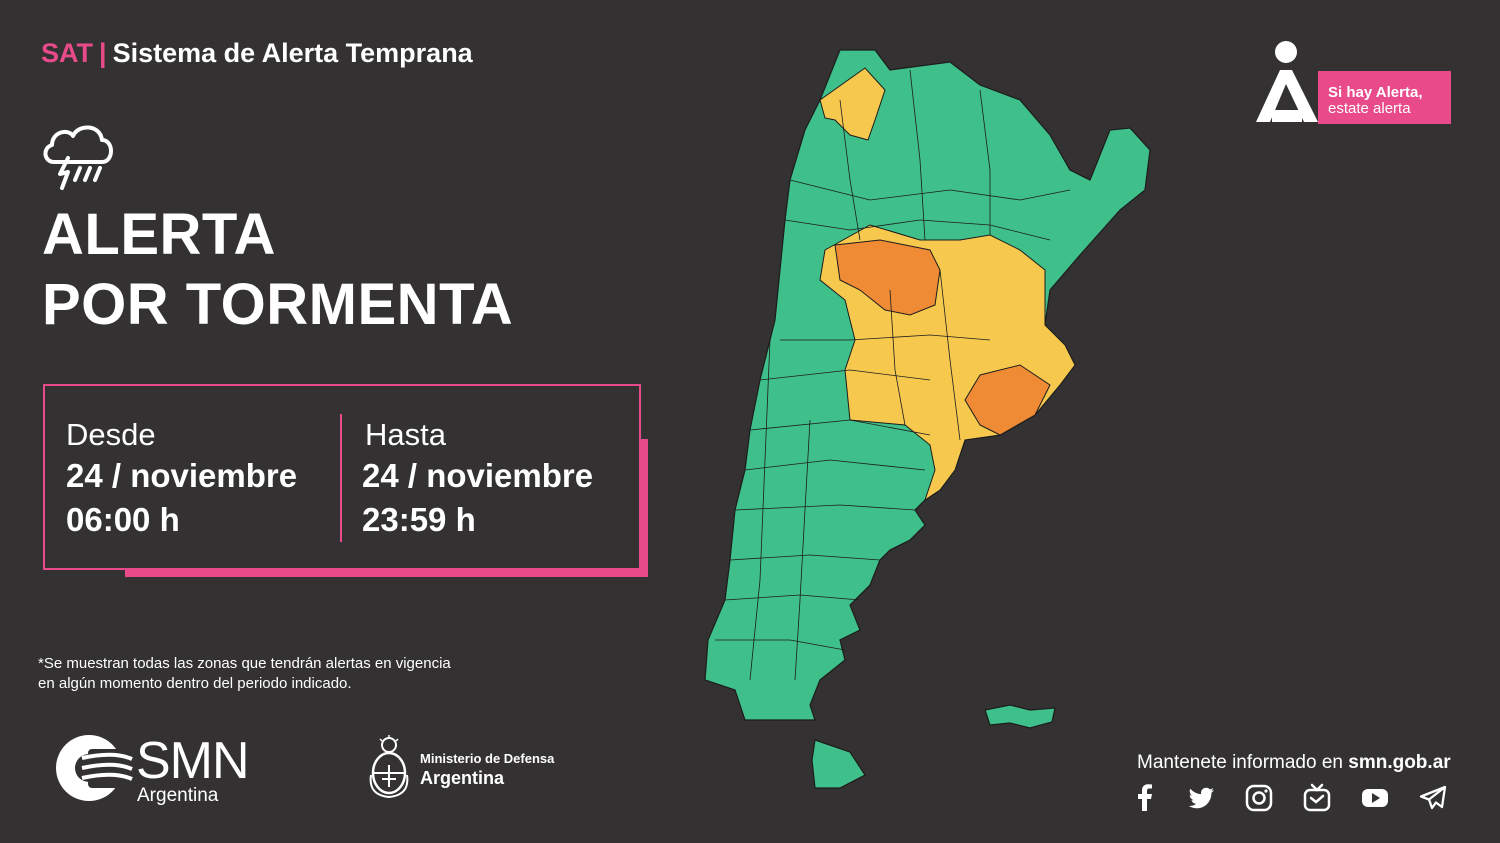 Image resolution: width=1500 pixels, height=843 pixels. What do you see at coordinates (405, 434) in the screenshot?
I see `to-label: Hasta` at bounding box center [405, 434].